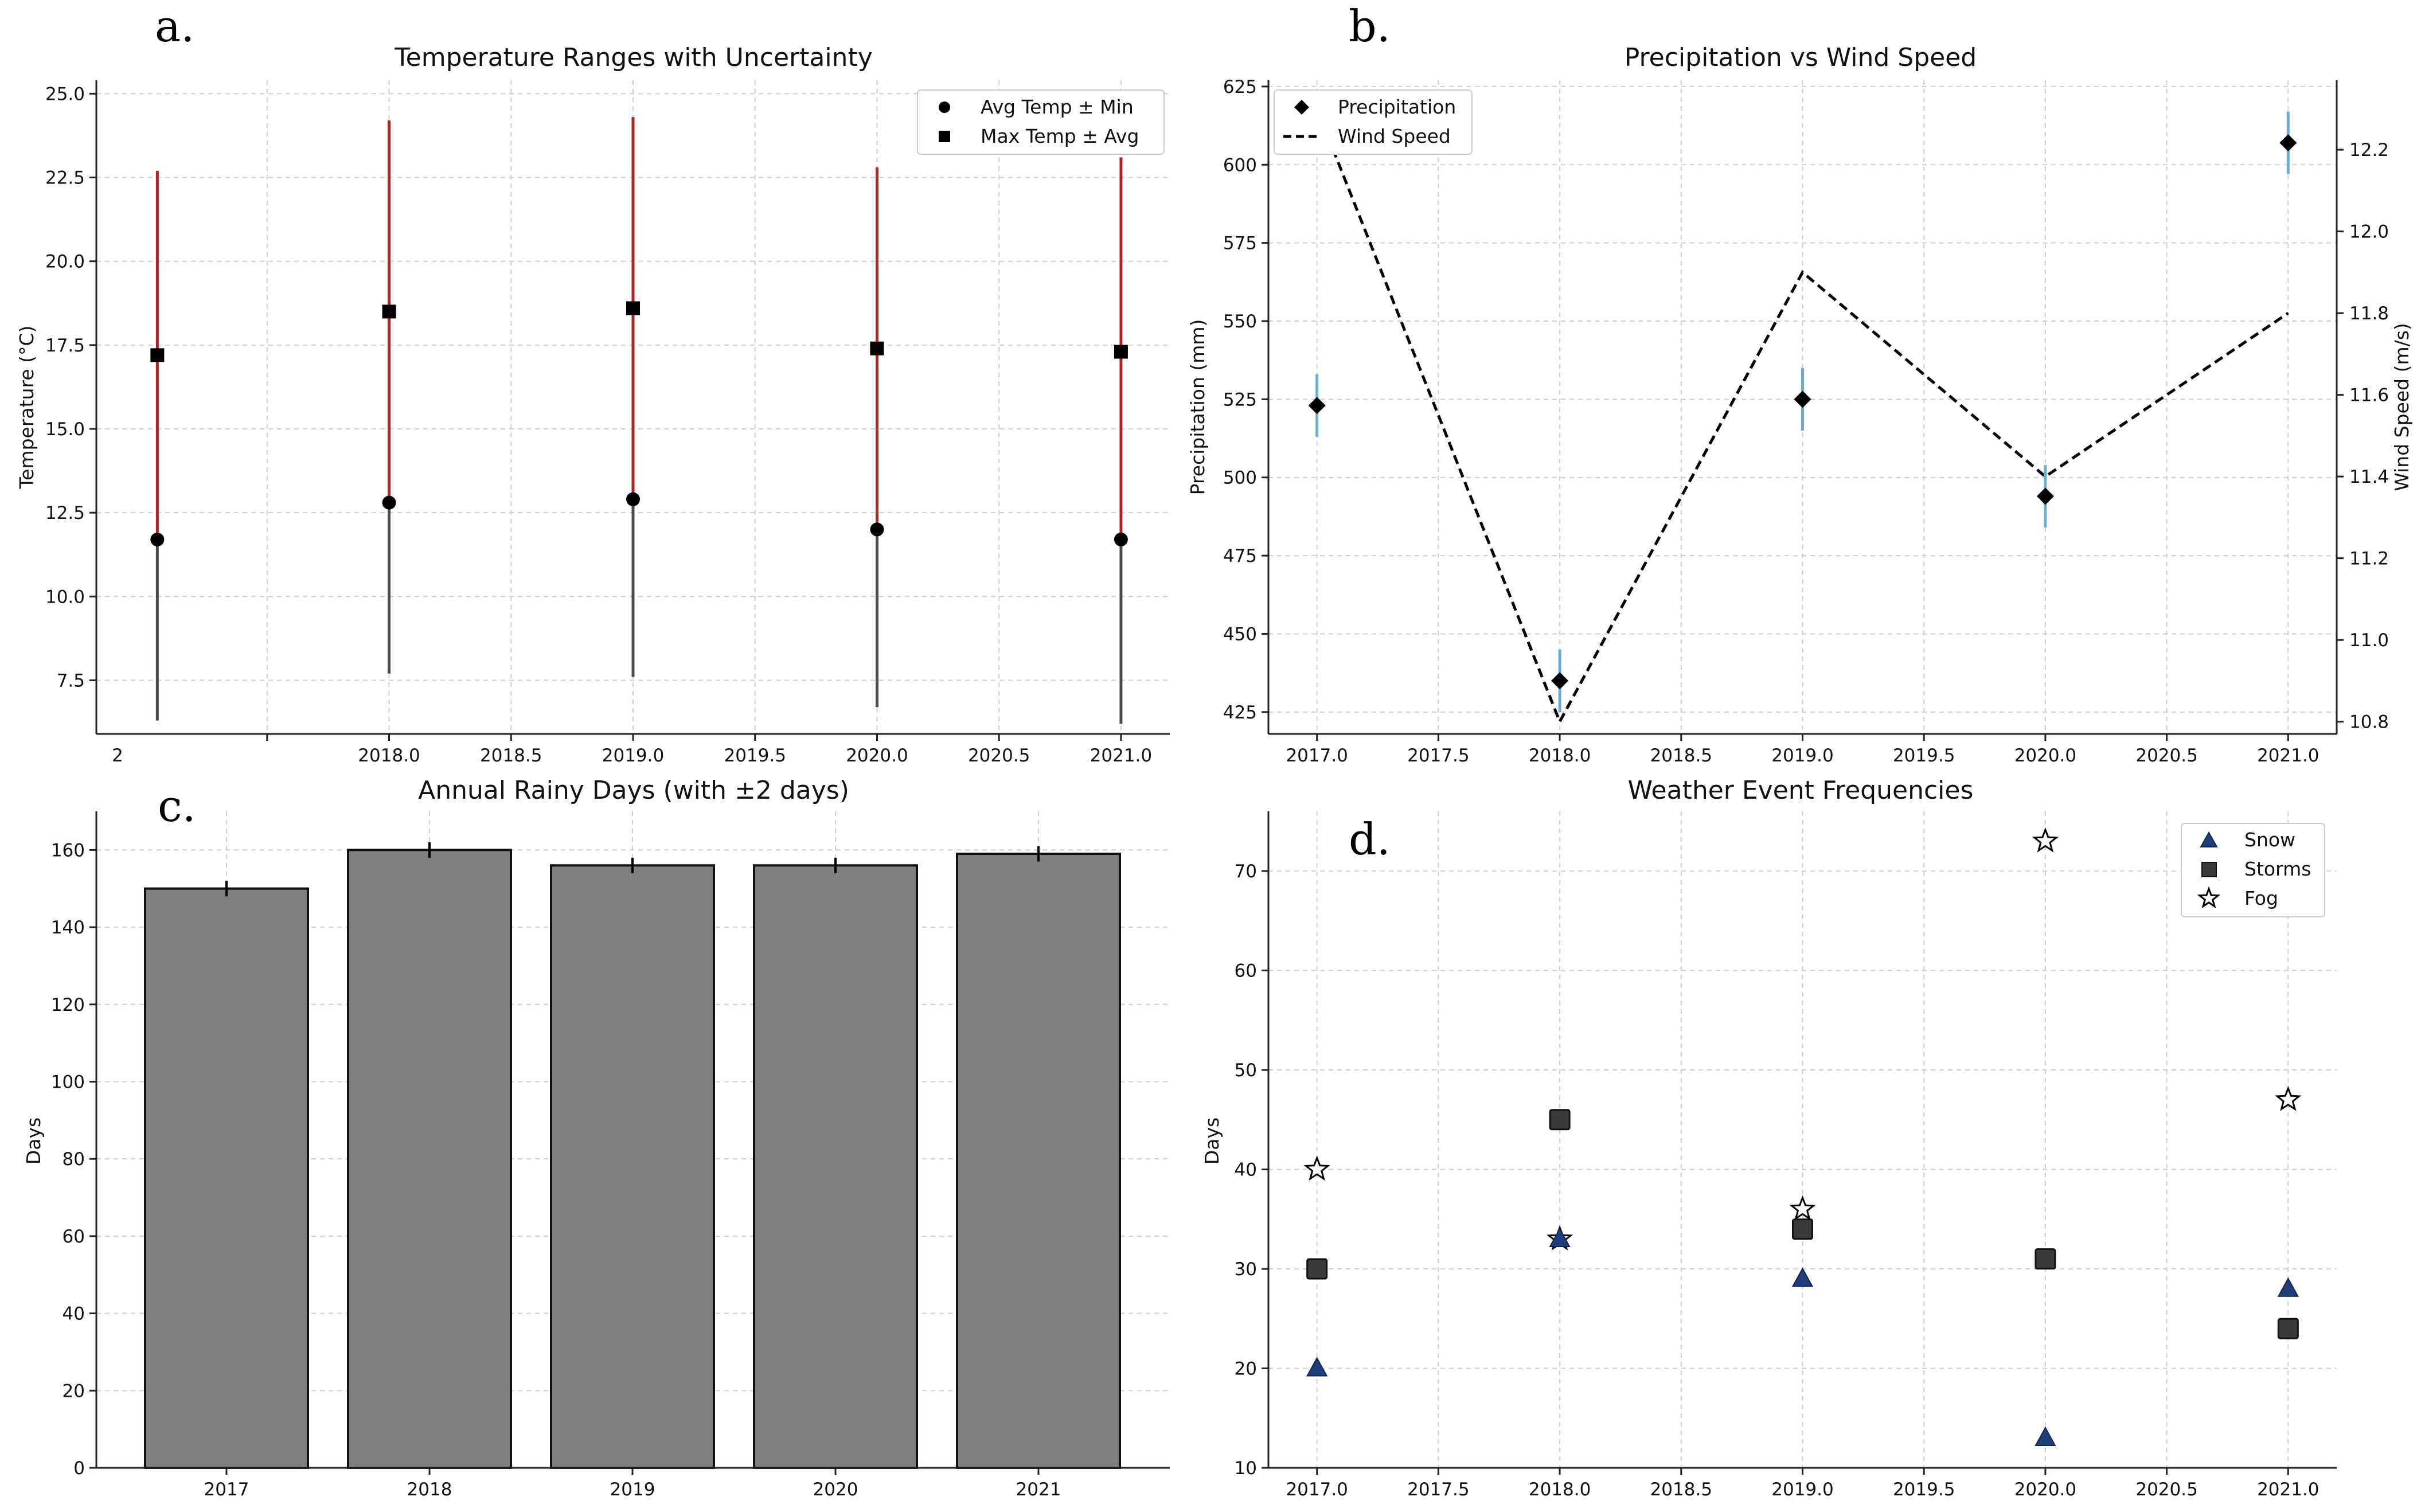 The image size is (2421, 1512). Describe the element at coordinates (632, 1489) in the screenshot. I see `x-tick-label-c: 2019` at that location.